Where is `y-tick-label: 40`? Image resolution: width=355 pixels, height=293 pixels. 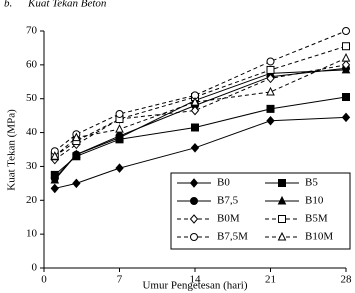
y-tick-label: 40 is located at coordinates (32, 132).